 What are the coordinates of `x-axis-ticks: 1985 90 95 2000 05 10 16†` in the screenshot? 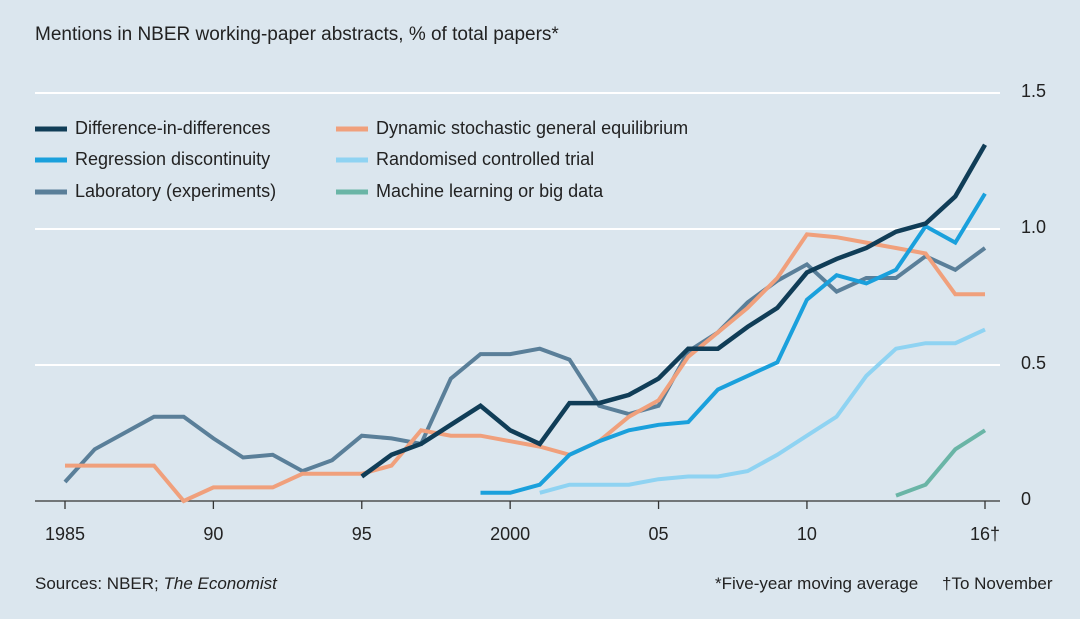 It's located at (522, 522).